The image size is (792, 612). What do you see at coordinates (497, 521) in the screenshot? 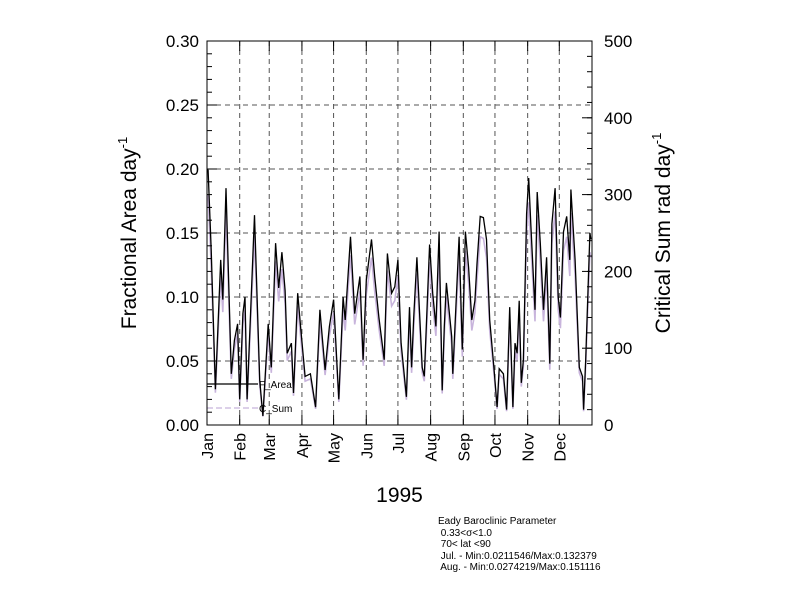
I see `annotation-line: Eady Baroclinic Parameter` at bounding box center [497, 521].